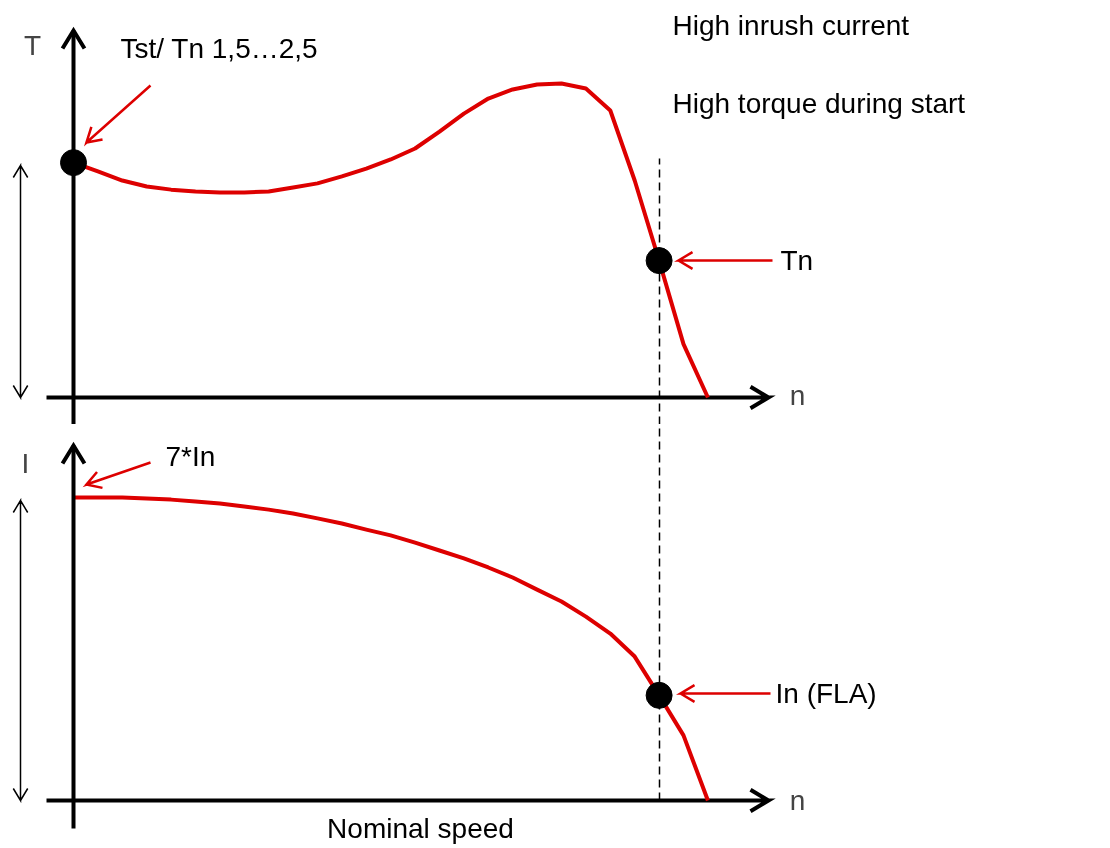 The height and width of the screenshot is (848, 1110). What do you see at coordinates (791, 25) in the screenshot?
I see `text: High inrush current` at bounding box center [791, 25].